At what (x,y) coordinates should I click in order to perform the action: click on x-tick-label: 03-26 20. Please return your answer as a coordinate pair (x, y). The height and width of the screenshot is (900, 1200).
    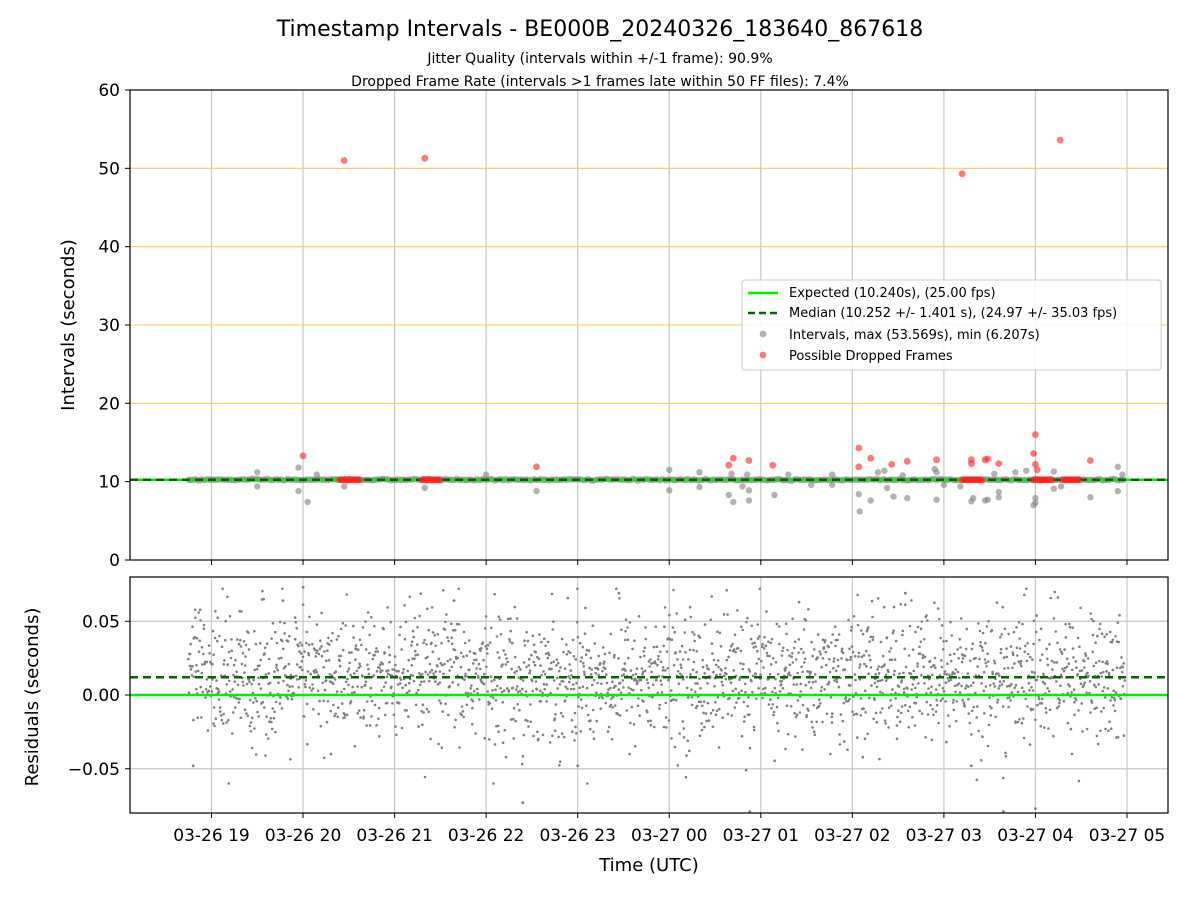
    Looking at the image, I should click on (303, 836).